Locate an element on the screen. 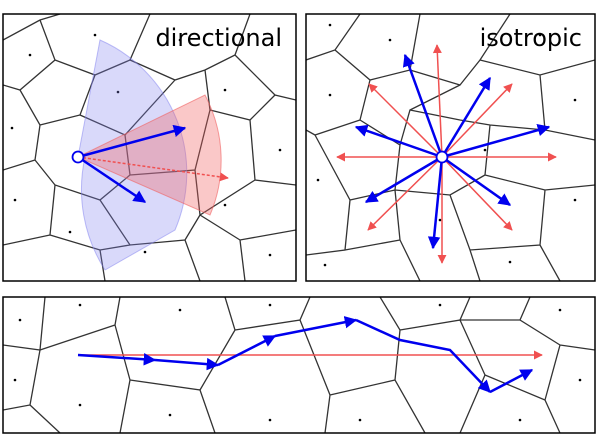 The image size is (598, 445). panel-label: directional is located at coordinates (218, 38).